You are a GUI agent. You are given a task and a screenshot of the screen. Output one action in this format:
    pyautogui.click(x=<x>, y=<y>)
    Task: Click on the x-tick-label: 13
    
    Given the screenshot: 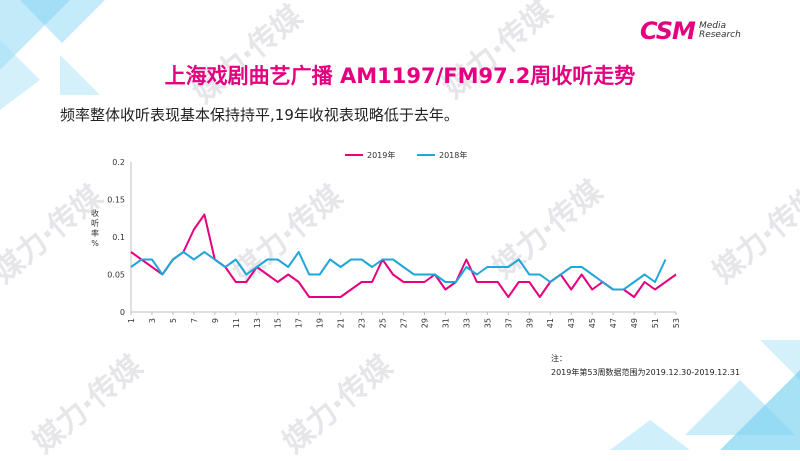 What is the action you would take?
    pyautogui.click(x=257, y=323)
    